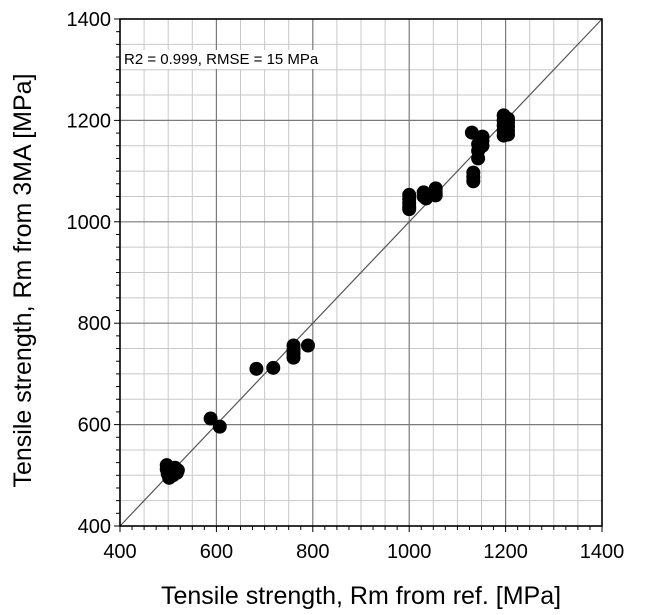 The height and width of the screenshot is (615, 645). What do you see at coordinates (216, 552) in the screenshot?
I see `x-tick-label: 600` at bounding box center [216, 552].